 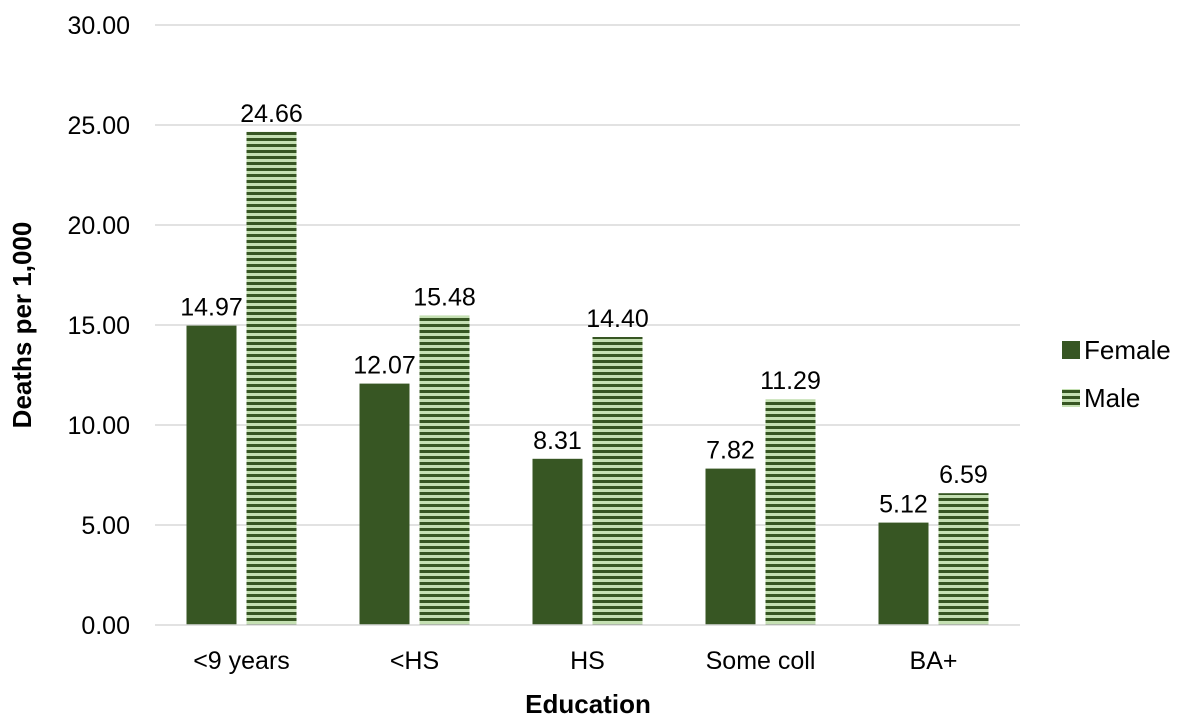 I want to click on y-tick-label: 5.00, so click(x=105, y=526).